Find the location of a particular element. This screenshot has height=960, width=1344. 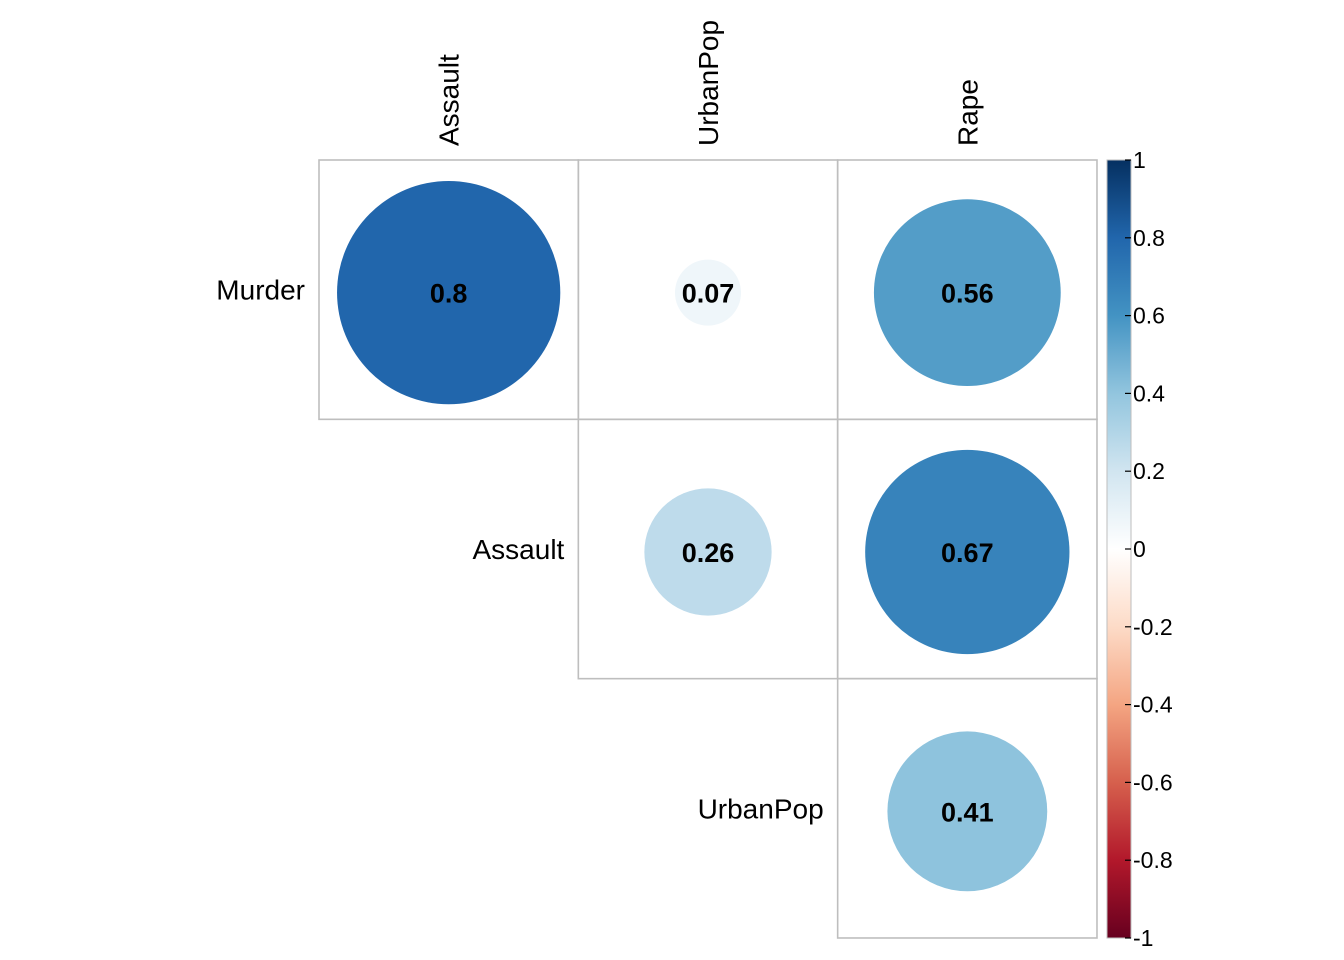

column-label: Assault is located at coordinates (449, 100).